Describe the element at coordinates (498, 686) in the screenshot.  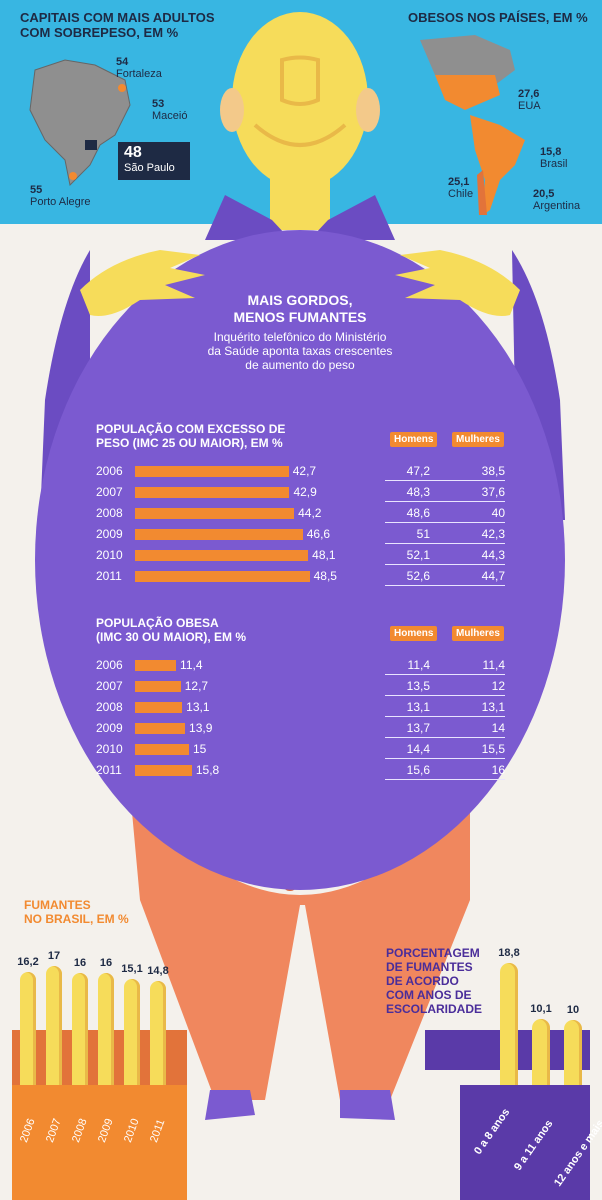
I see `women-value: 12` at that location.